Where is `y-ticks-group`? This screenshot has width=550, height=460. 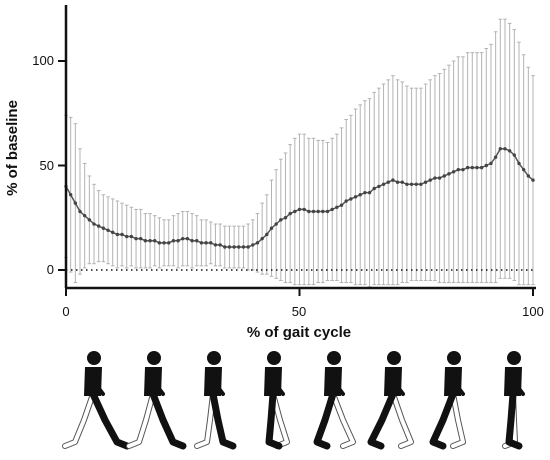
y-ticks-group is located at coordinates (62, 165).